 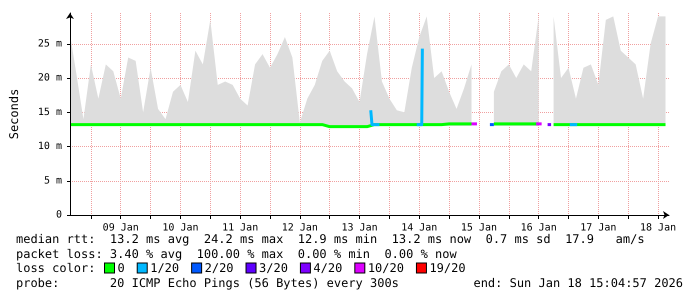 I want to click on legend-label: 19/20, so click(x=447, y=268).